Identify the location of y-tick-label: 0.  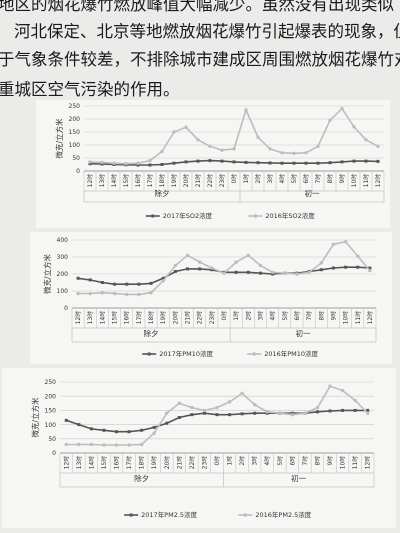
(54, 453).